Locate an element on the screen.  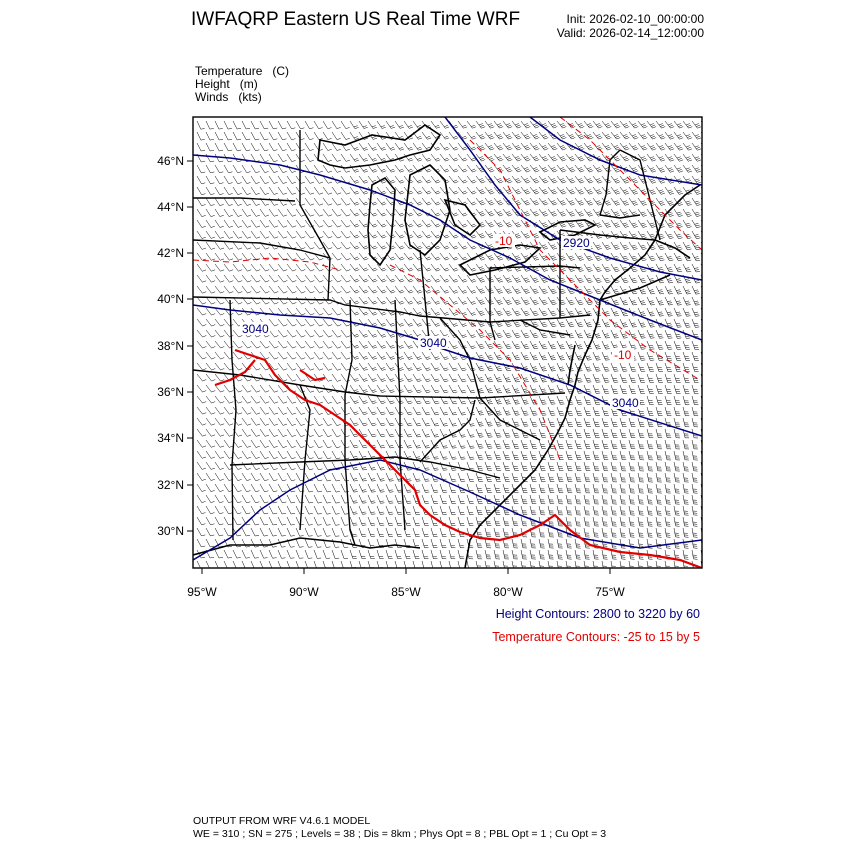
field-height: Height (m) is located at coordinates (226, 84).